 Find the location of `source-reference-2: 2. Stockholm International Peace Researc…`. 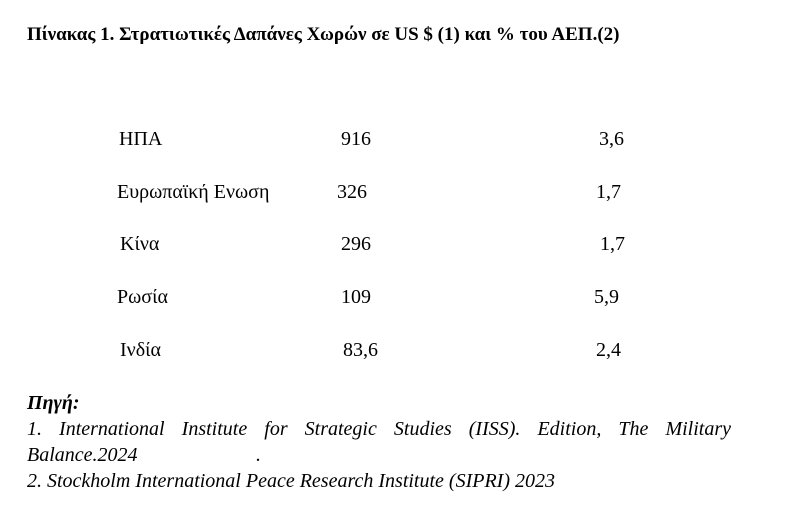

source-reference-2: 2. Stockholm International Peace Researc… is located at coordinates (291, 481).